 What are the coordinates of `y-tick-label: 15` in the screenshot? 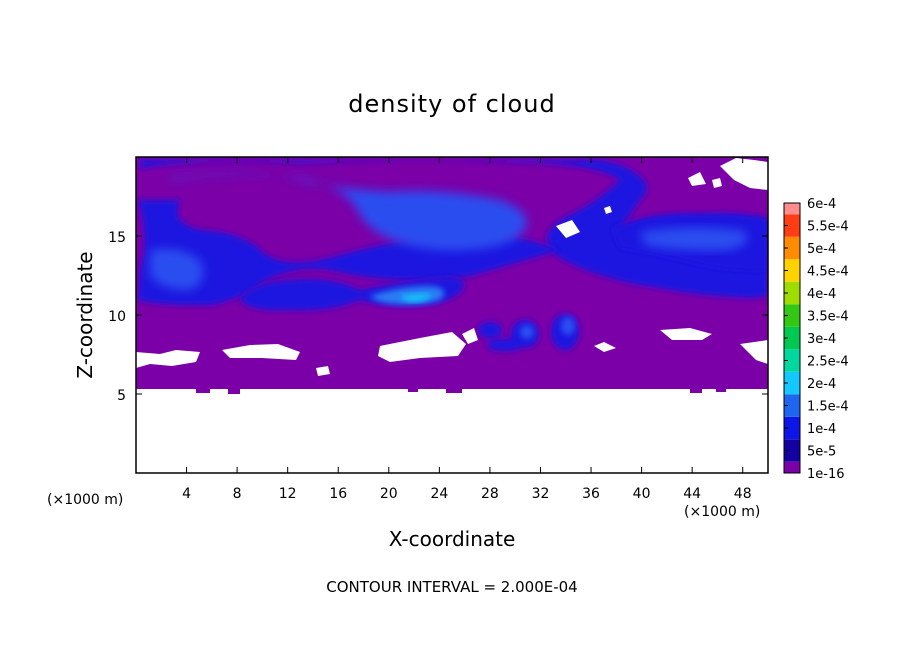 It's located at (117, 238).